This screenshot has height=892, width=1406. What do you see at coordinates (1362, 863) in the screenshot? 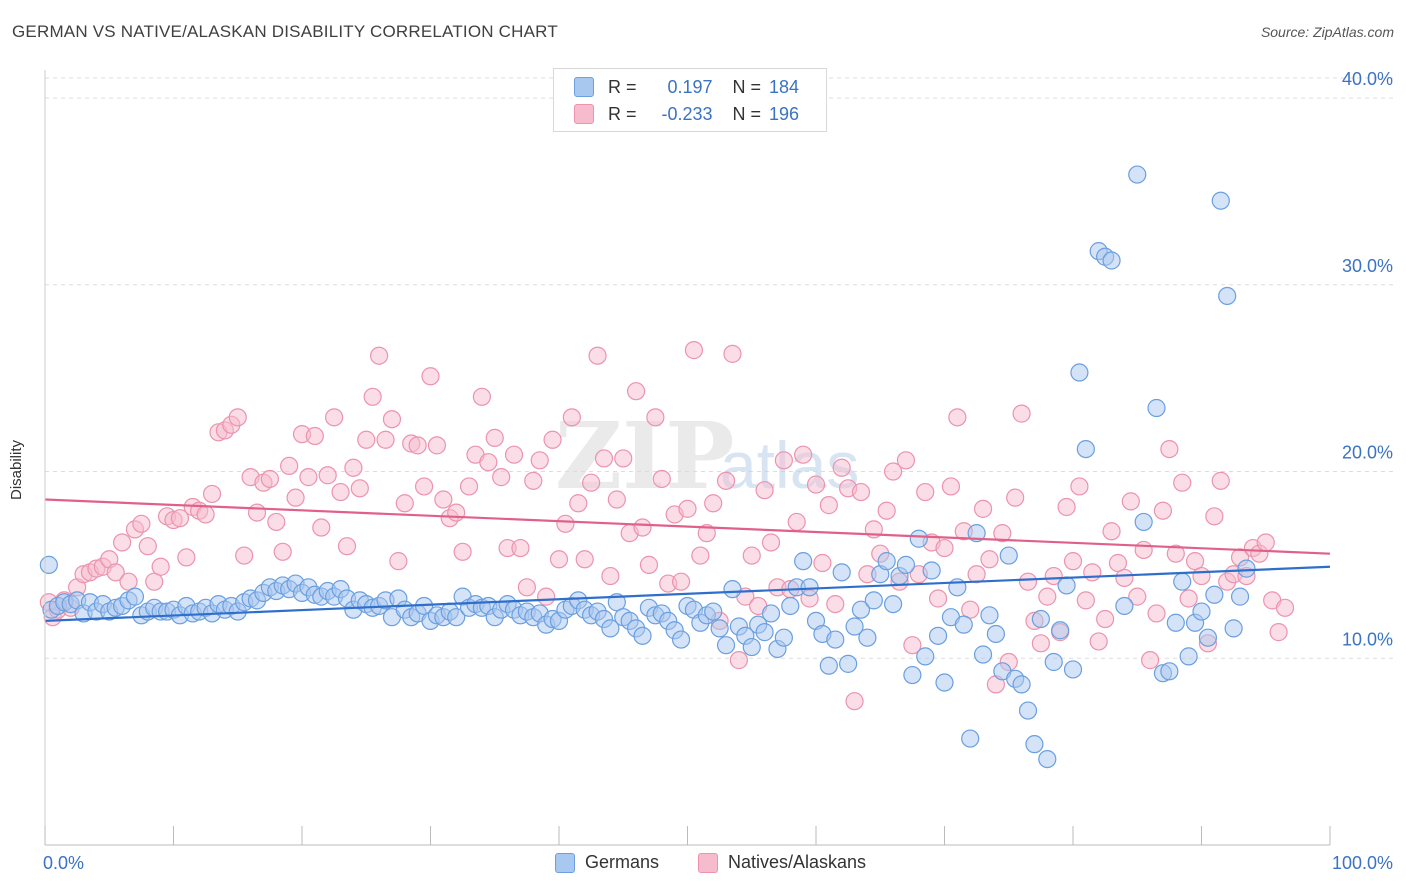
I see `x-tick-label: 100.0%` at bounding box center [1362, 863].